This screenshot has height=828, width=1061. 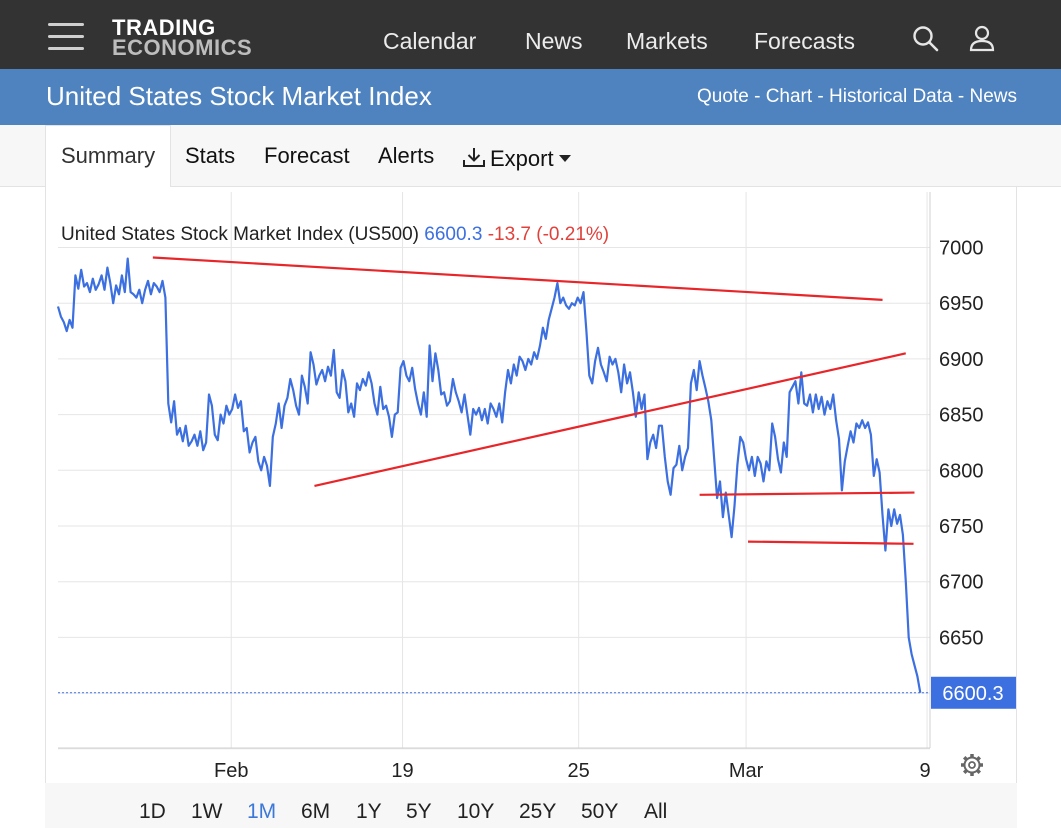 I want to click on download-icon, so click(x=474, y=160).